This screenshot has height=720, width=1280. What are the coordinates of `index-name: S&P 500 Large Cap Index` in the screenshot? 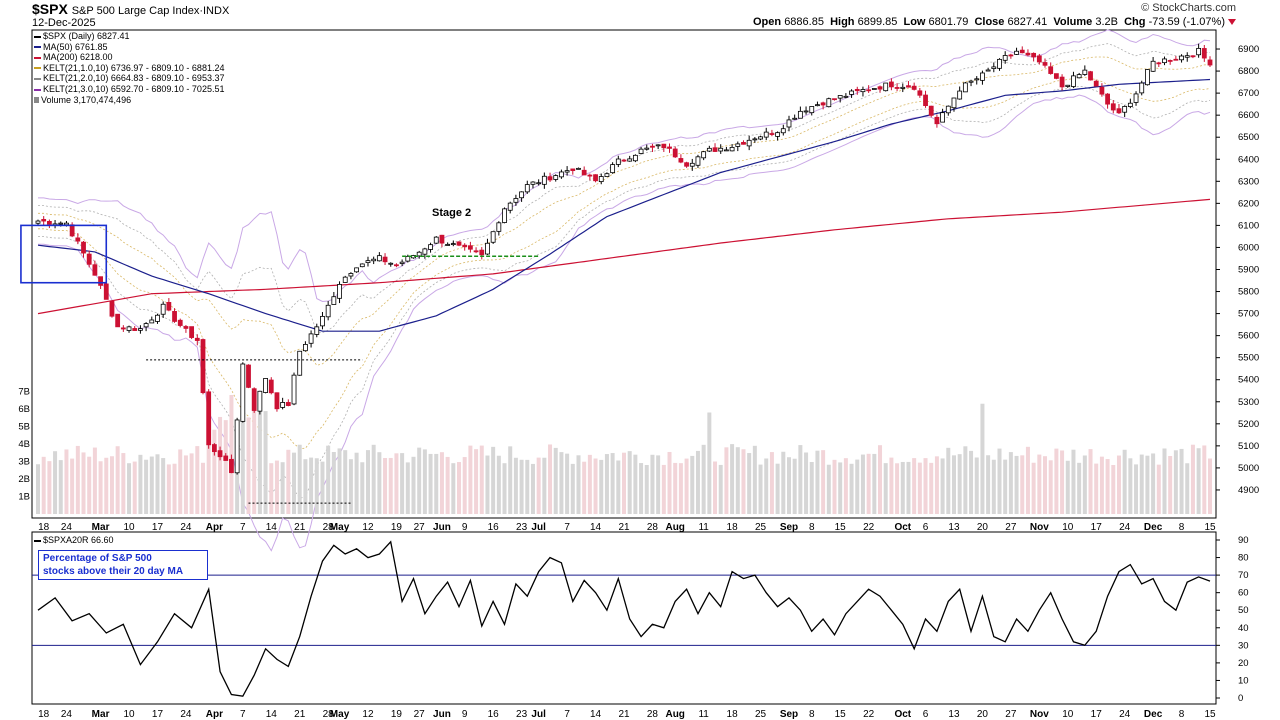 It's located at (135, 11).